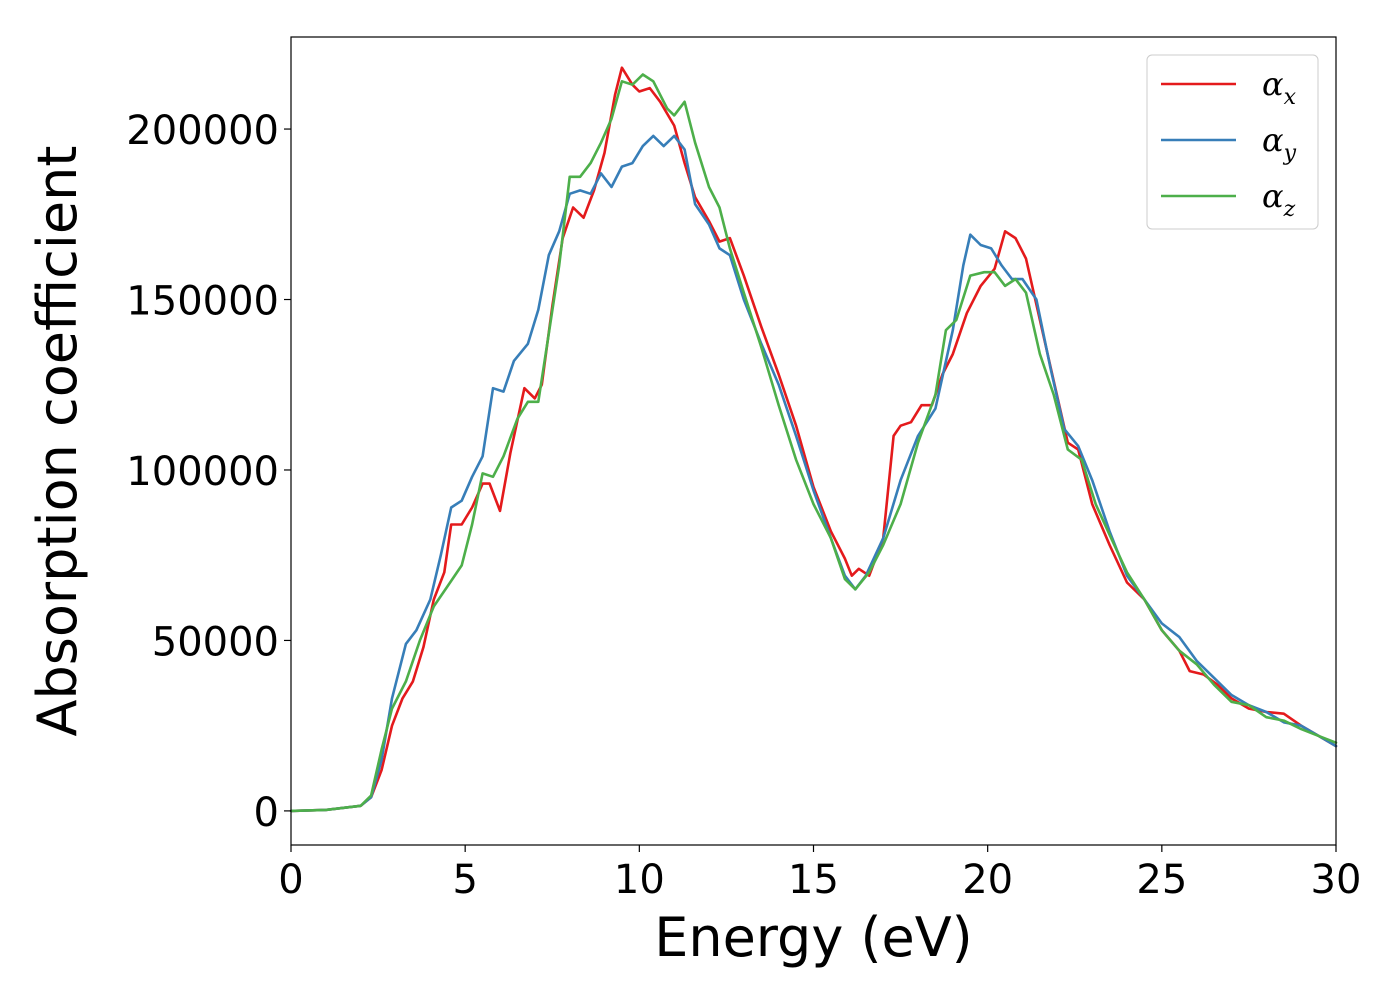 The image size is (1400, 1000). I want to click on y-tick-label: 200000, so click(202, 131).